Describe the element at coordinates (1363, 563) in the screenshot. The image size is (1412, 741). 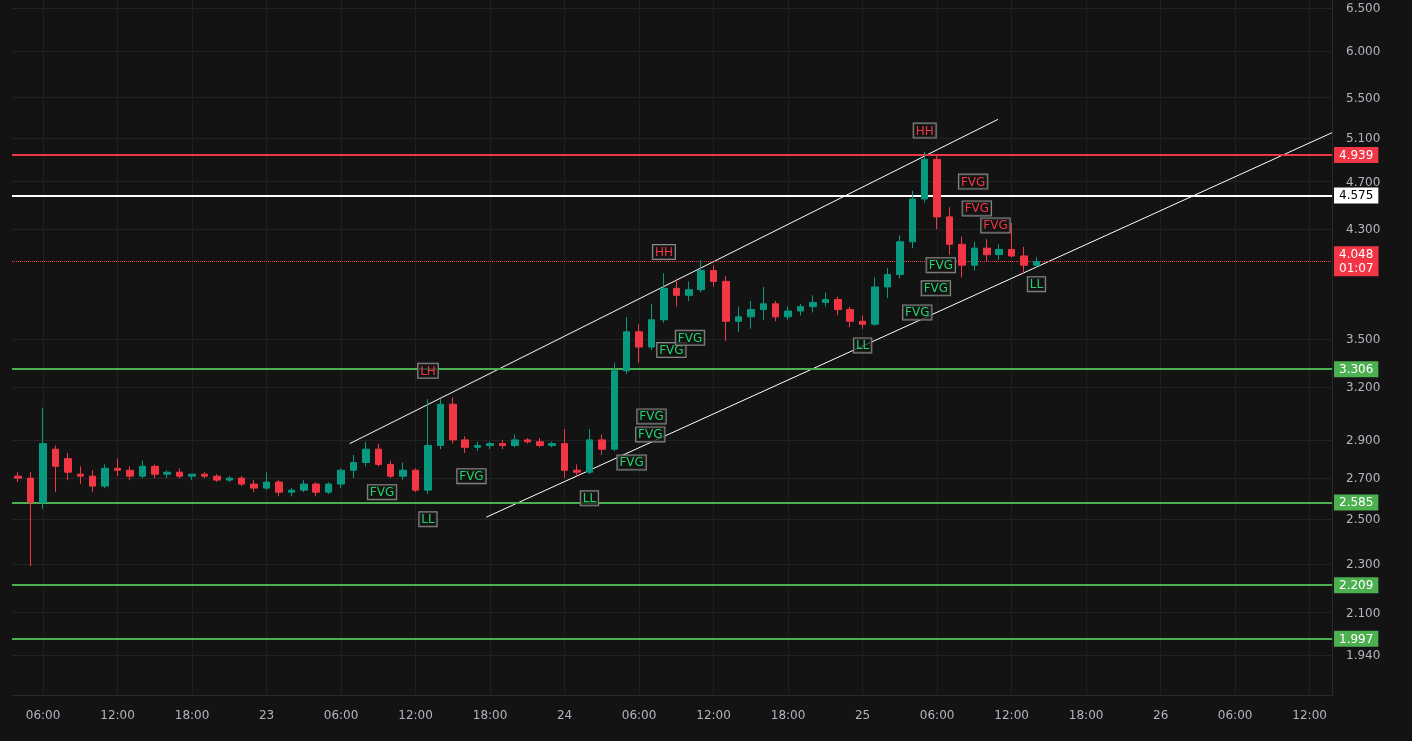
I see `y-tick-label: 2.300` at that location.